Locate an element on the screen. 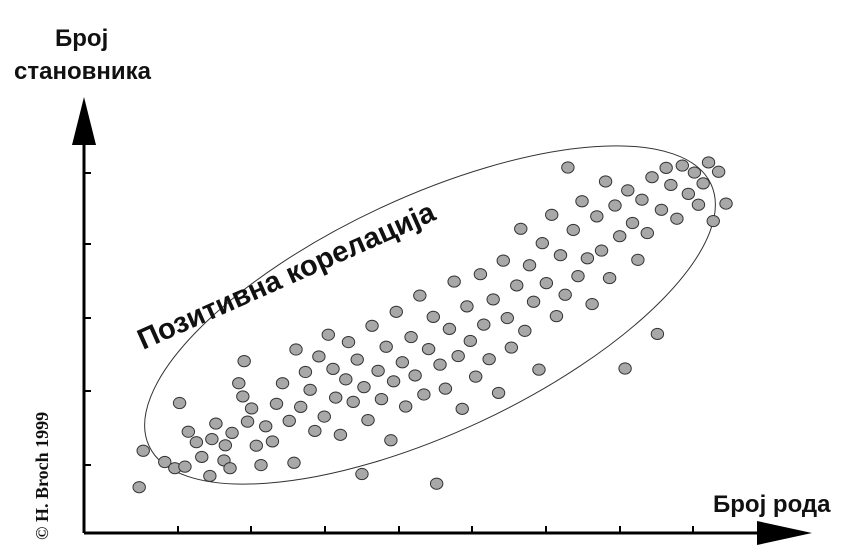 The image size is (851, 550). x-axis-label: Број рода is located at coordinates (772, 504).